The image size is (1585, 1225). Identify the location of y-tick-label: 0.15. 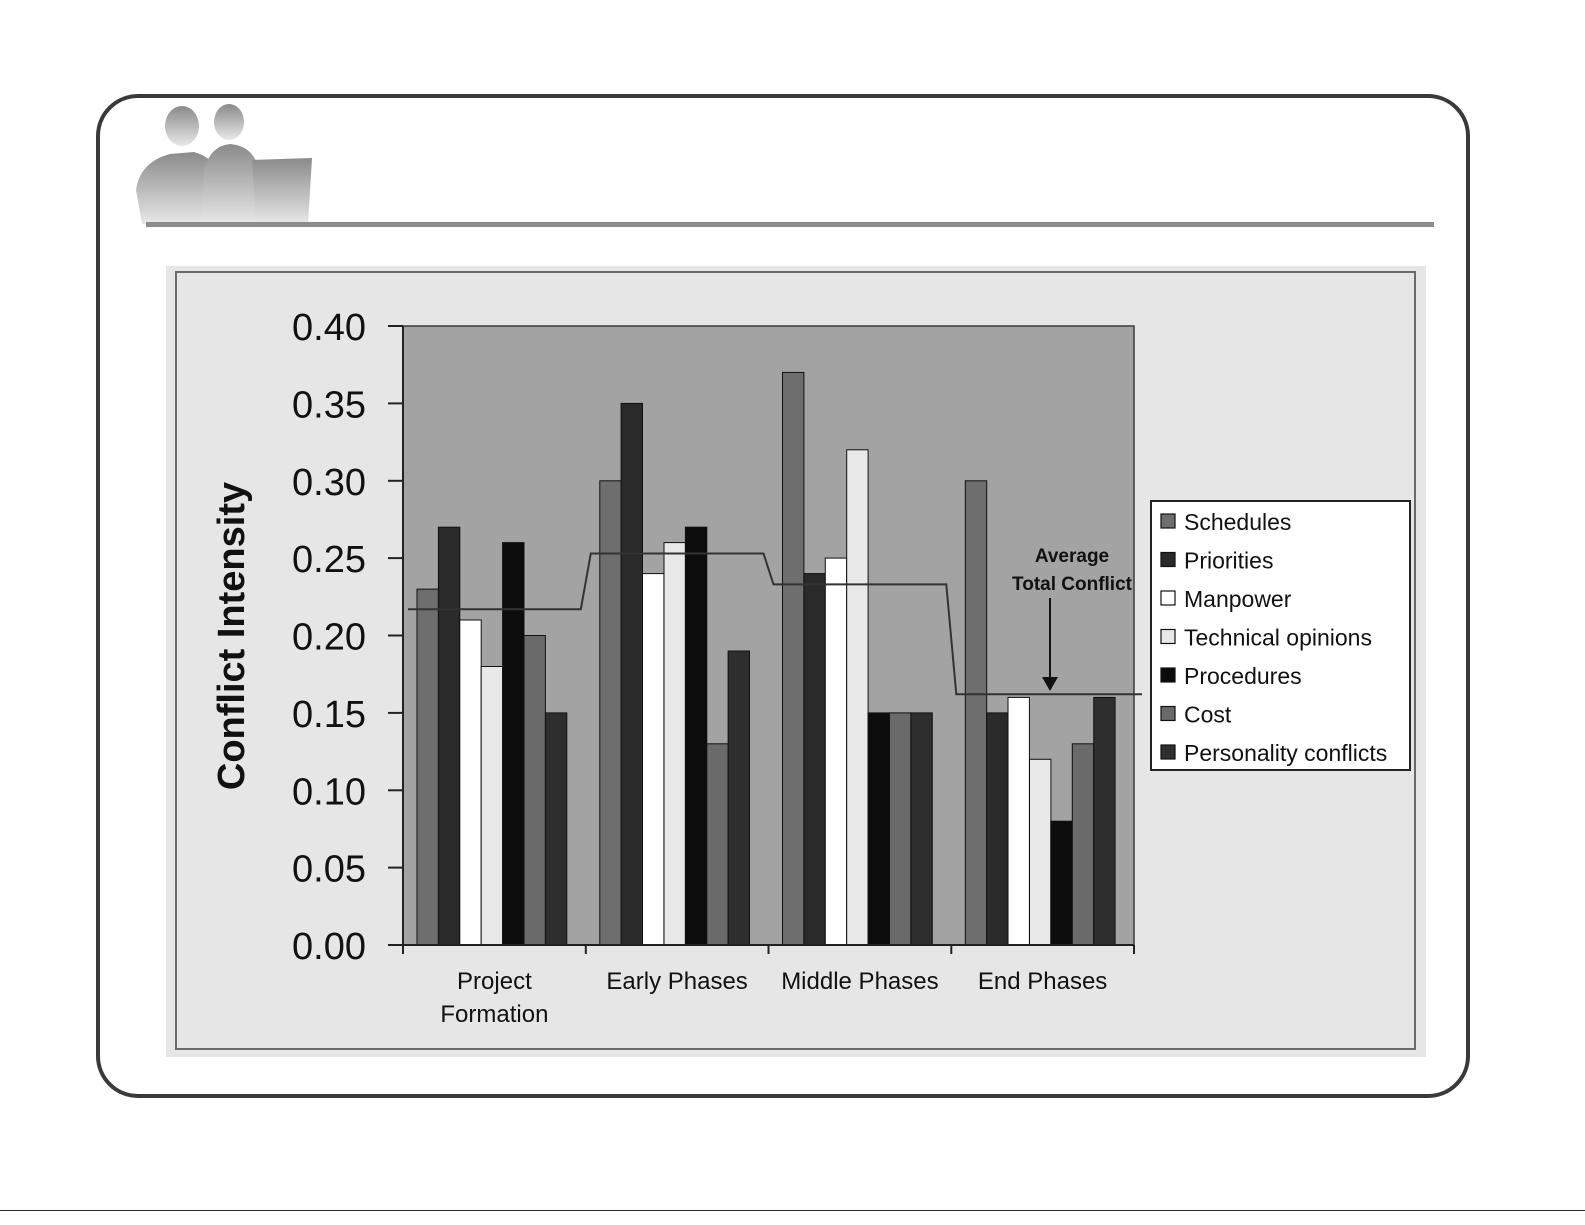
(329, 715).